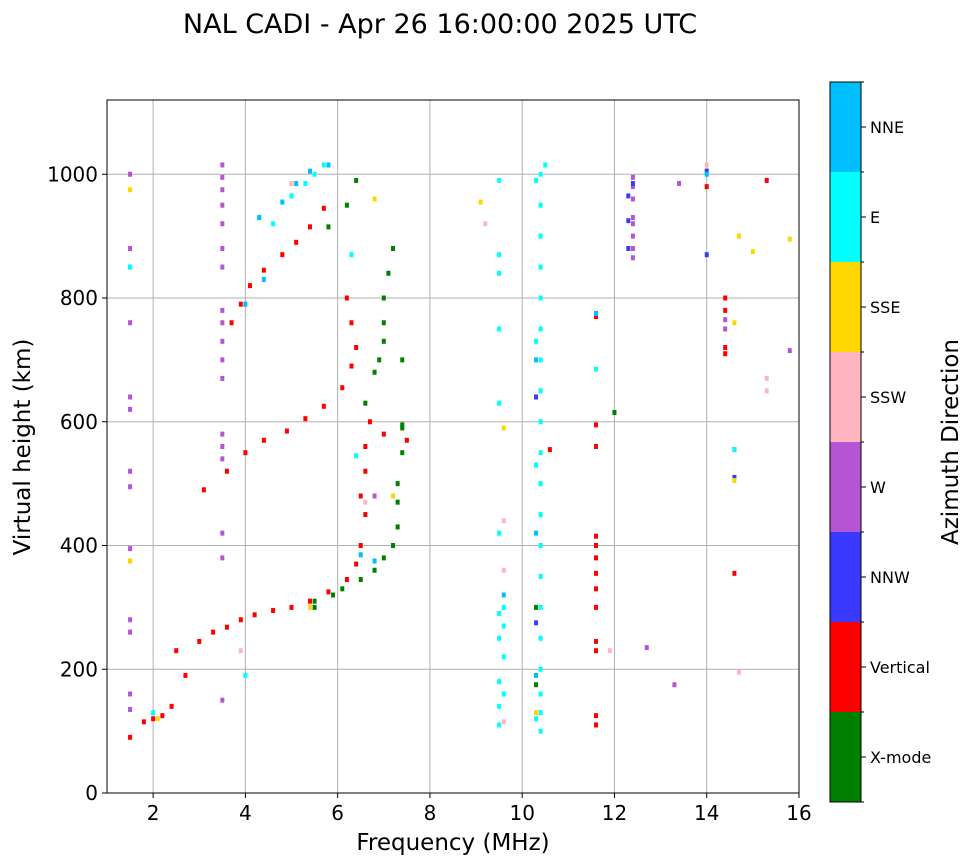 This screenshot has height=865, width=972. I want to click on y-tick-label: 200, so click(79, 669).